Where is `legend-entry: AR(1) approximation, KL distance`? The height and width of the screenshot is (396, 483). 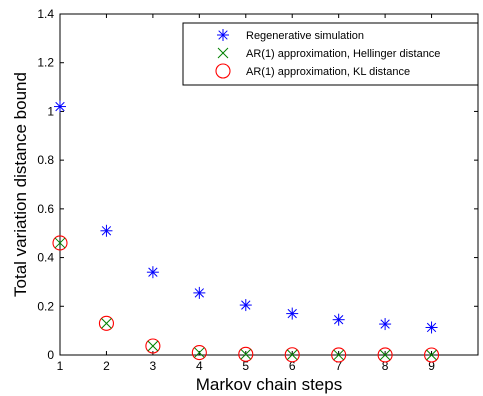 legend-entry: AR(1) approximation, KL distance is located at coordinates (328, 72).